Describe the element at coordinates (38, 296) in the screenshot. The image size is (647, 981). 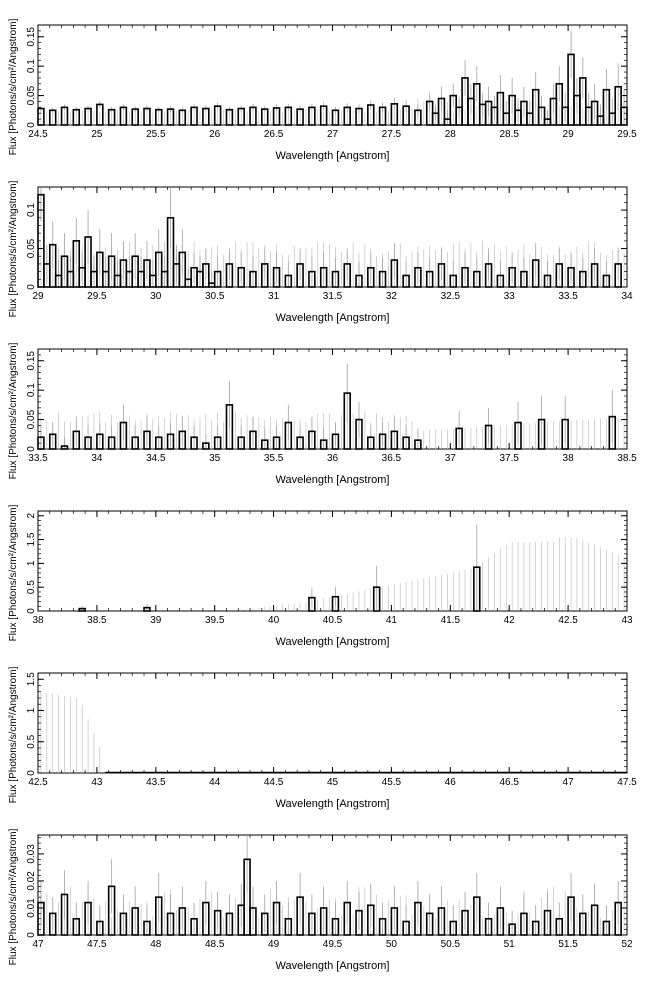
I see `x-tick-label: 29` at that location.